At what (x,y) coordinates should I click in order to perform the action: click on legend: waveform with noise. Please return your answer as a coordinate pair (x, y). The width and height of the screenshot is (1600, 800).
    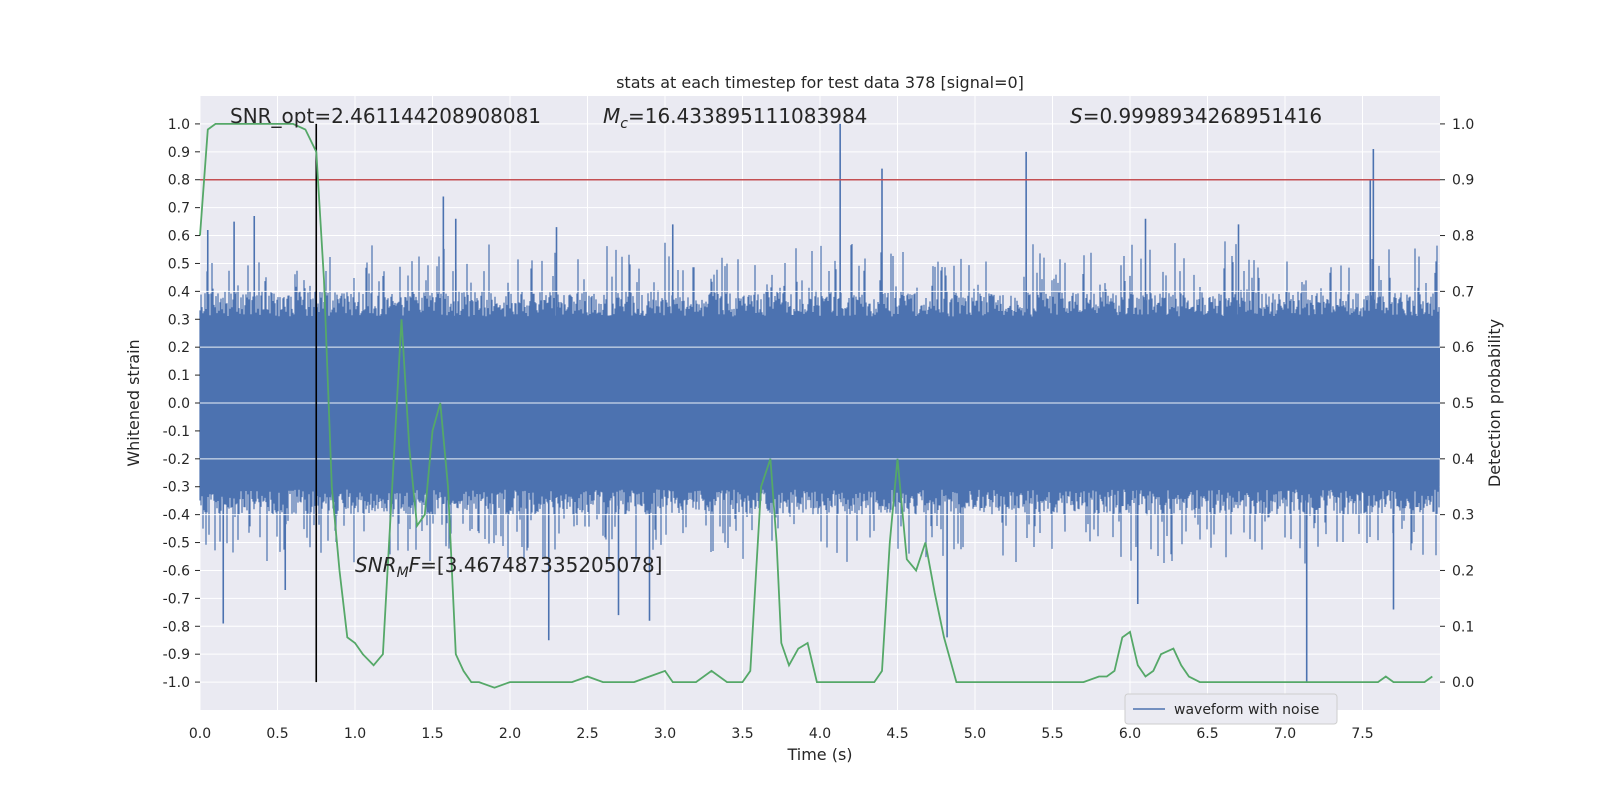
    Looking at the image, I should click on (1231, 709).